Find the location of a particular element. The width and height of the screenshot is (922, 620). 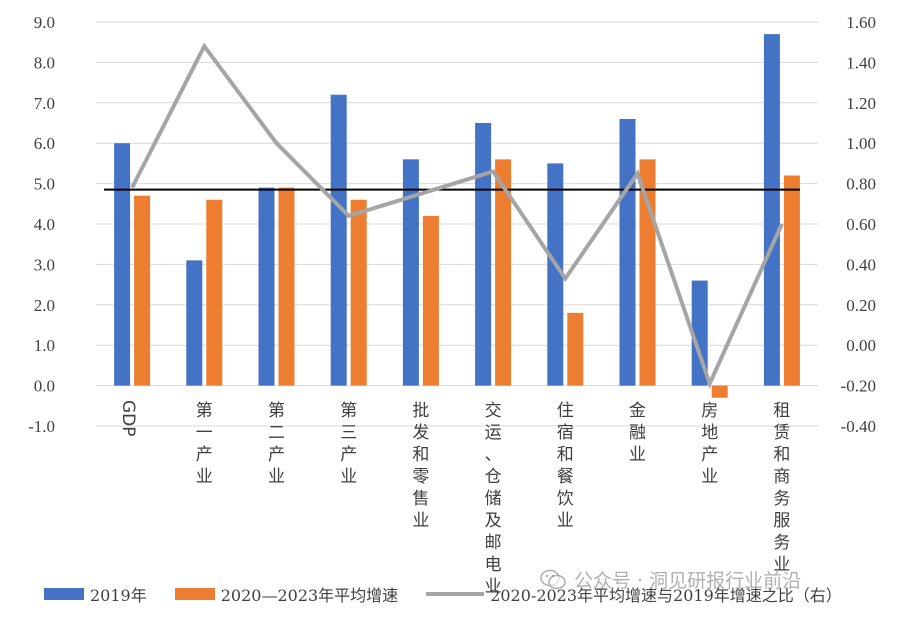

legend-item-ratio: 2020-2023年平均增速与2019年增速之比（右） is located at coordinates (634, 594).